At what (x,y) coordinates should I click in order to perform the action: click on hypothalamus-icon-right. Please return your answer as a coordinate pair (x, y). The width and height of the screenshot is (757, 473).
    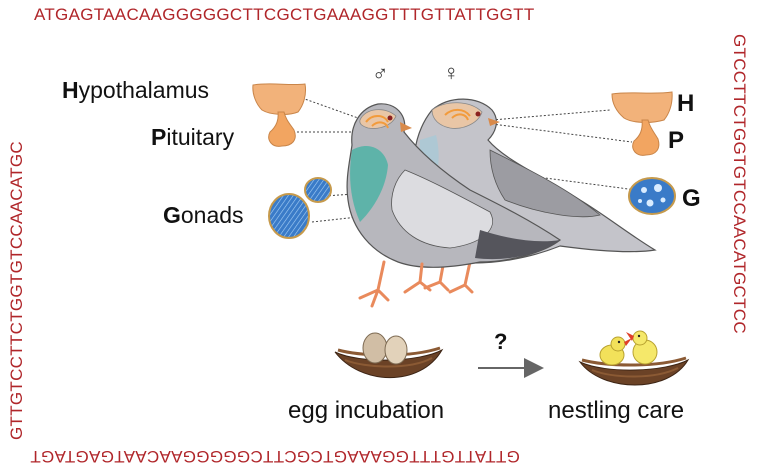
    Looking at the image, I should click on (642, 107).